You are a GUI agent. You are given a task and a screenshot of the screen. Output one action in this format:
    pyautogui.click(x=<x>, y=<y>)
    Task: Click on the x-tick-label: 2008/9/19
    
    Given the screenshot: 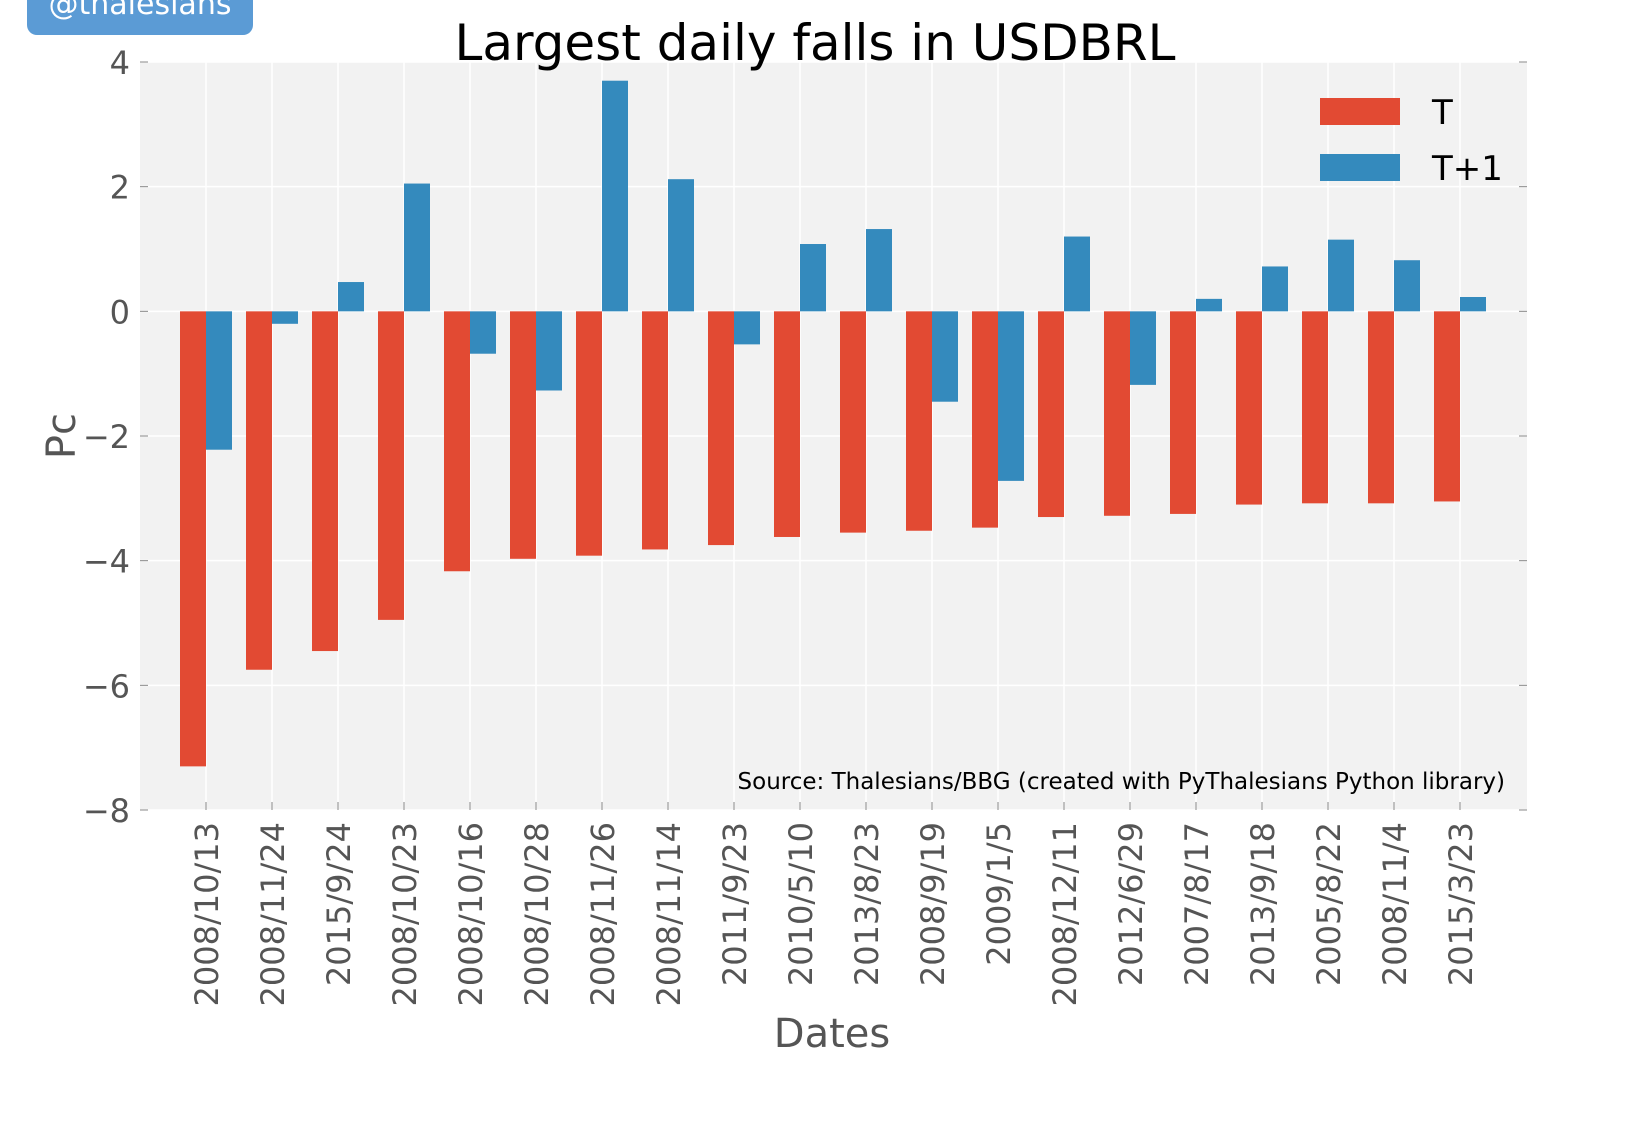 What is the action you would take?
    pyautogui.click(x=933, y=904)
    